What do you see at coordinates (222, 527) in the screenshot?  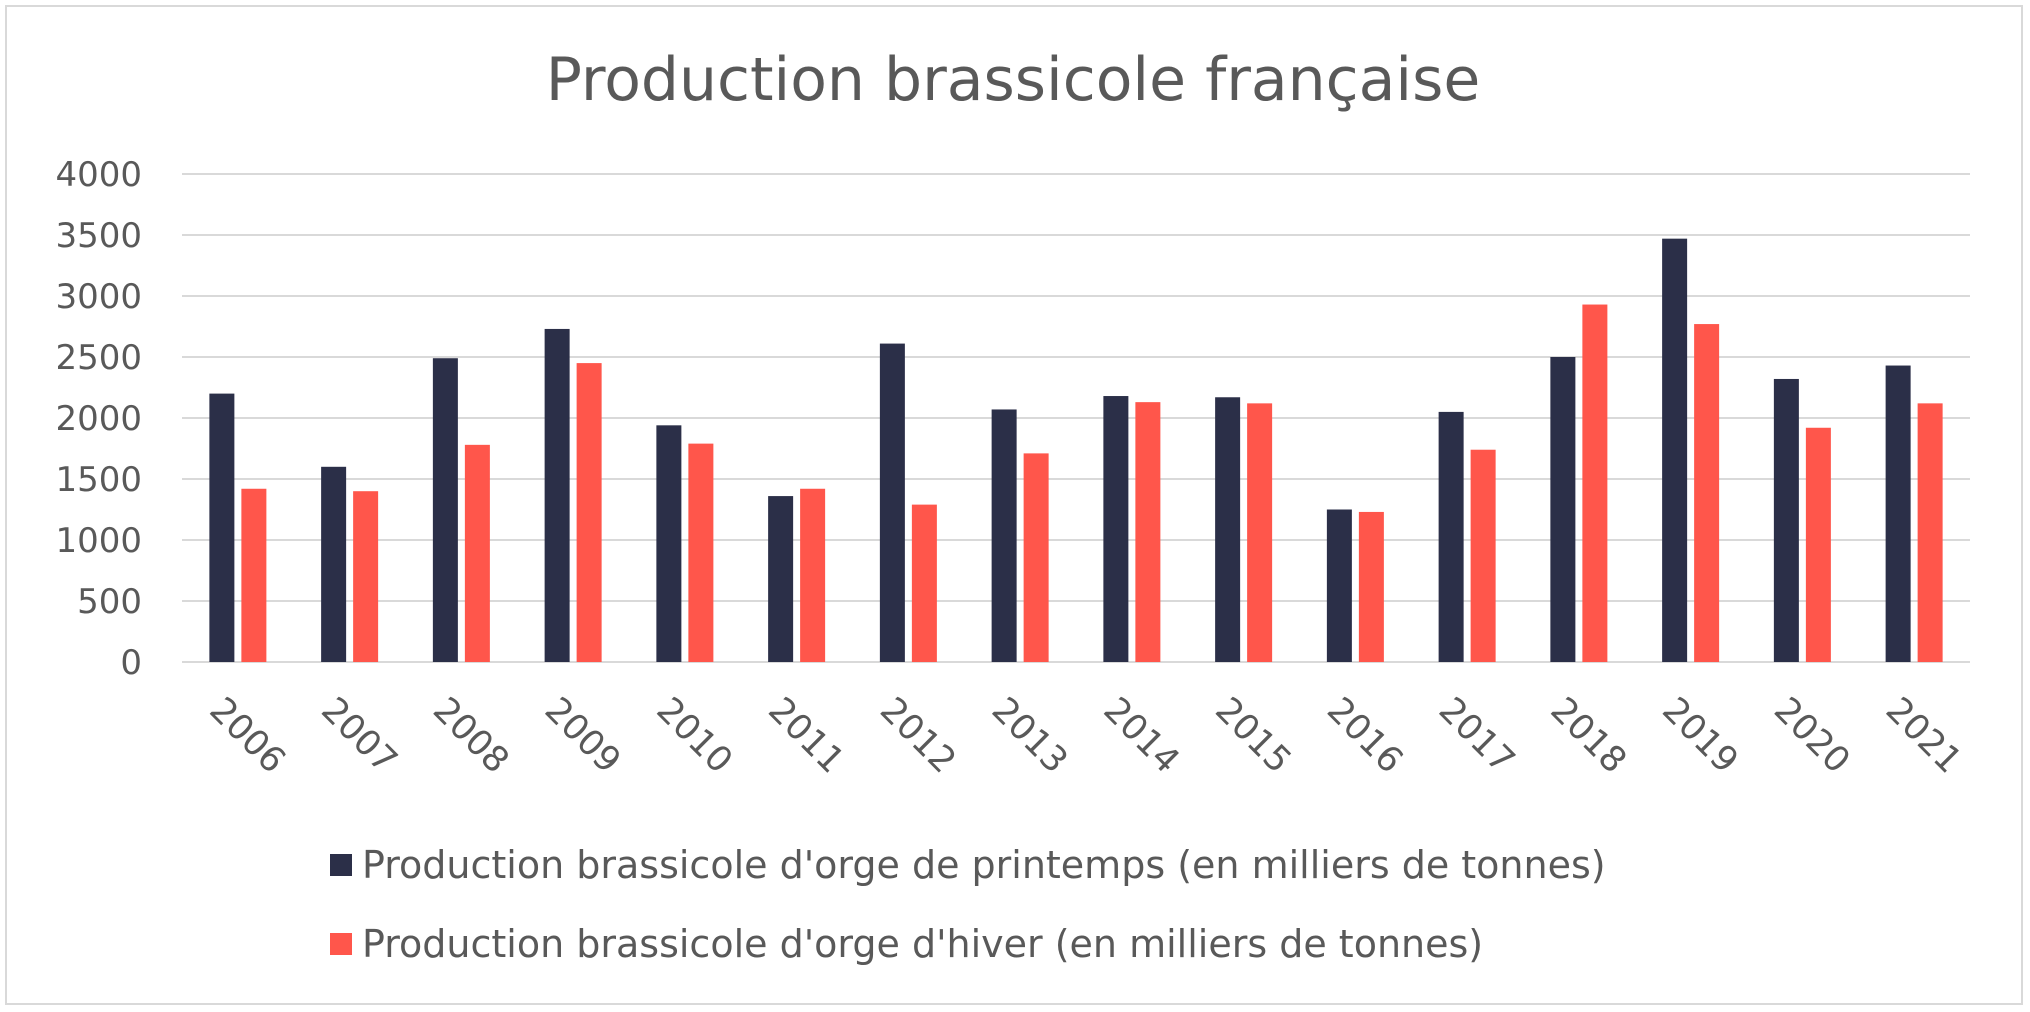 I see `bar-spring-2006` at bounding box center [222, 527].